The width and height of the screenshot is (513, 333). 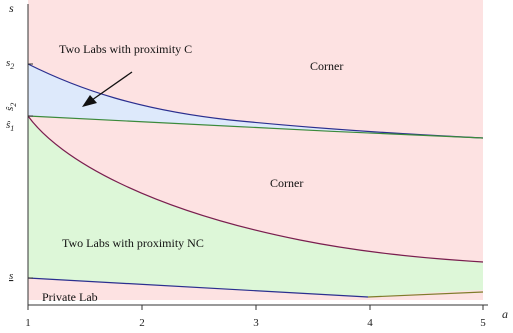 What do you see at coordinates (255, 307) in the screenshot?
I see `x-ticks` at bounding box center [255, 307].